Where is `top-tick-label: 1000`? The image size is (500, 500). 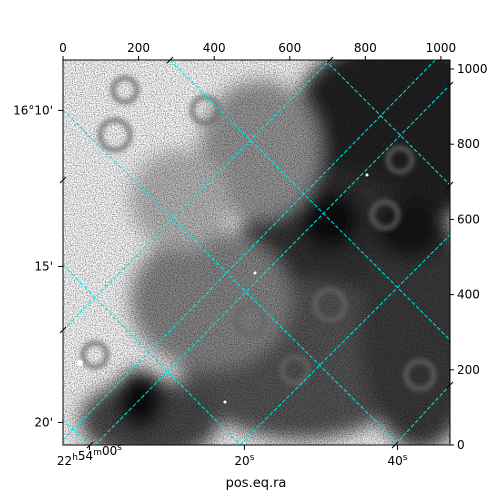 top-tick-label: 1000 is located at coordinates (441, 48).